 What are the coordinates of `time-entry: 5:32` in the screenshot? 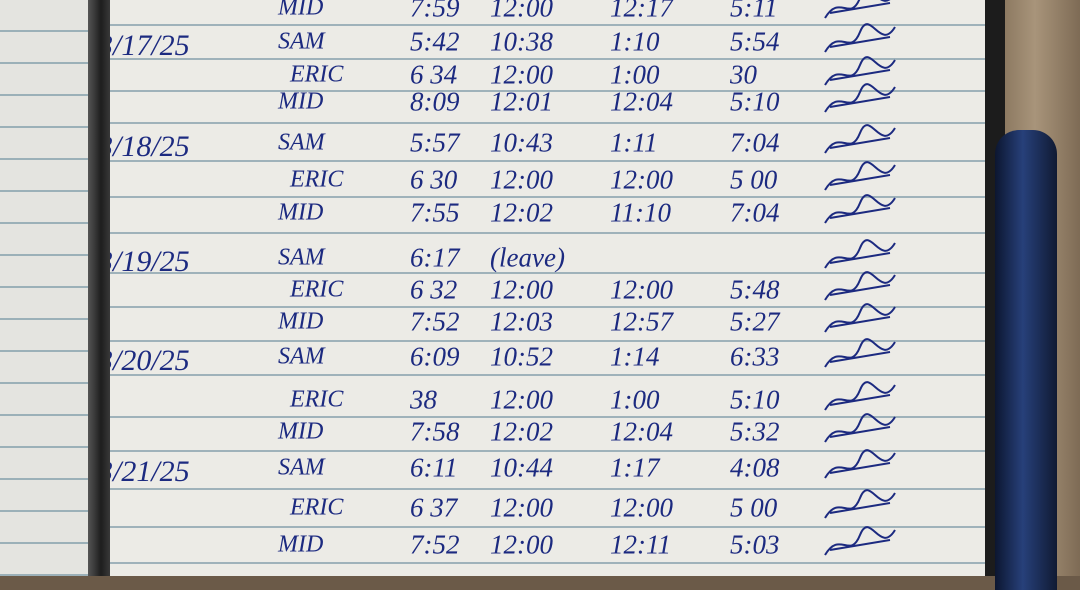 It's located at (755, 431).